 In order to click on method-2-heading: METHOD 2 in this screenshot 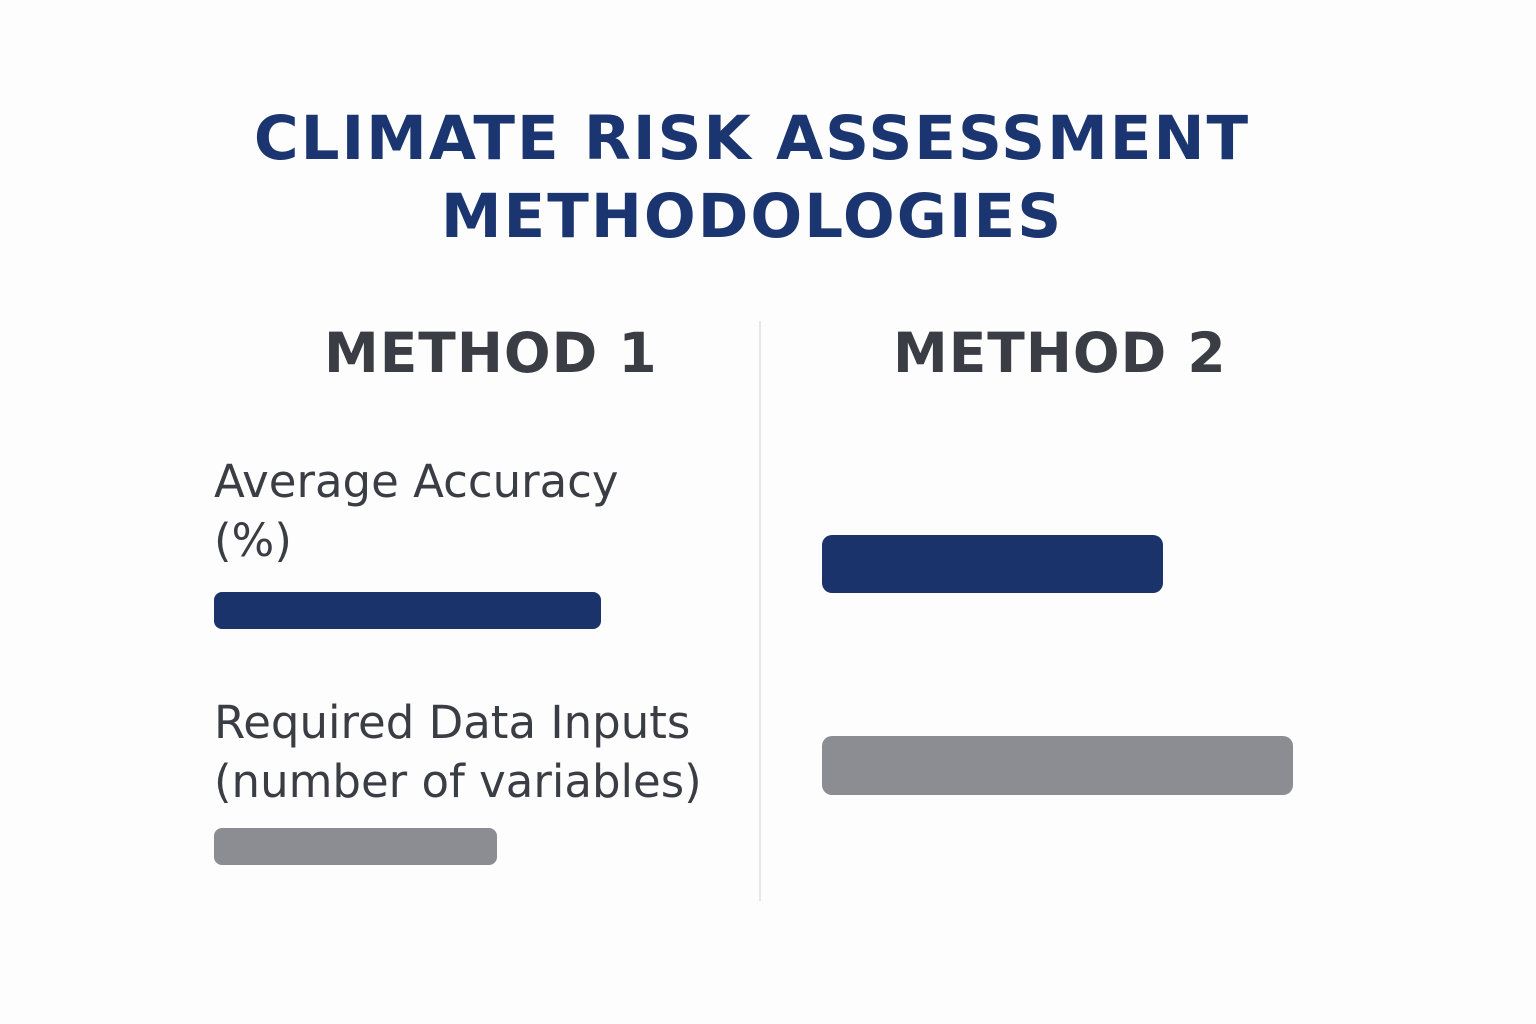, I will do `click(1060, 353)`.